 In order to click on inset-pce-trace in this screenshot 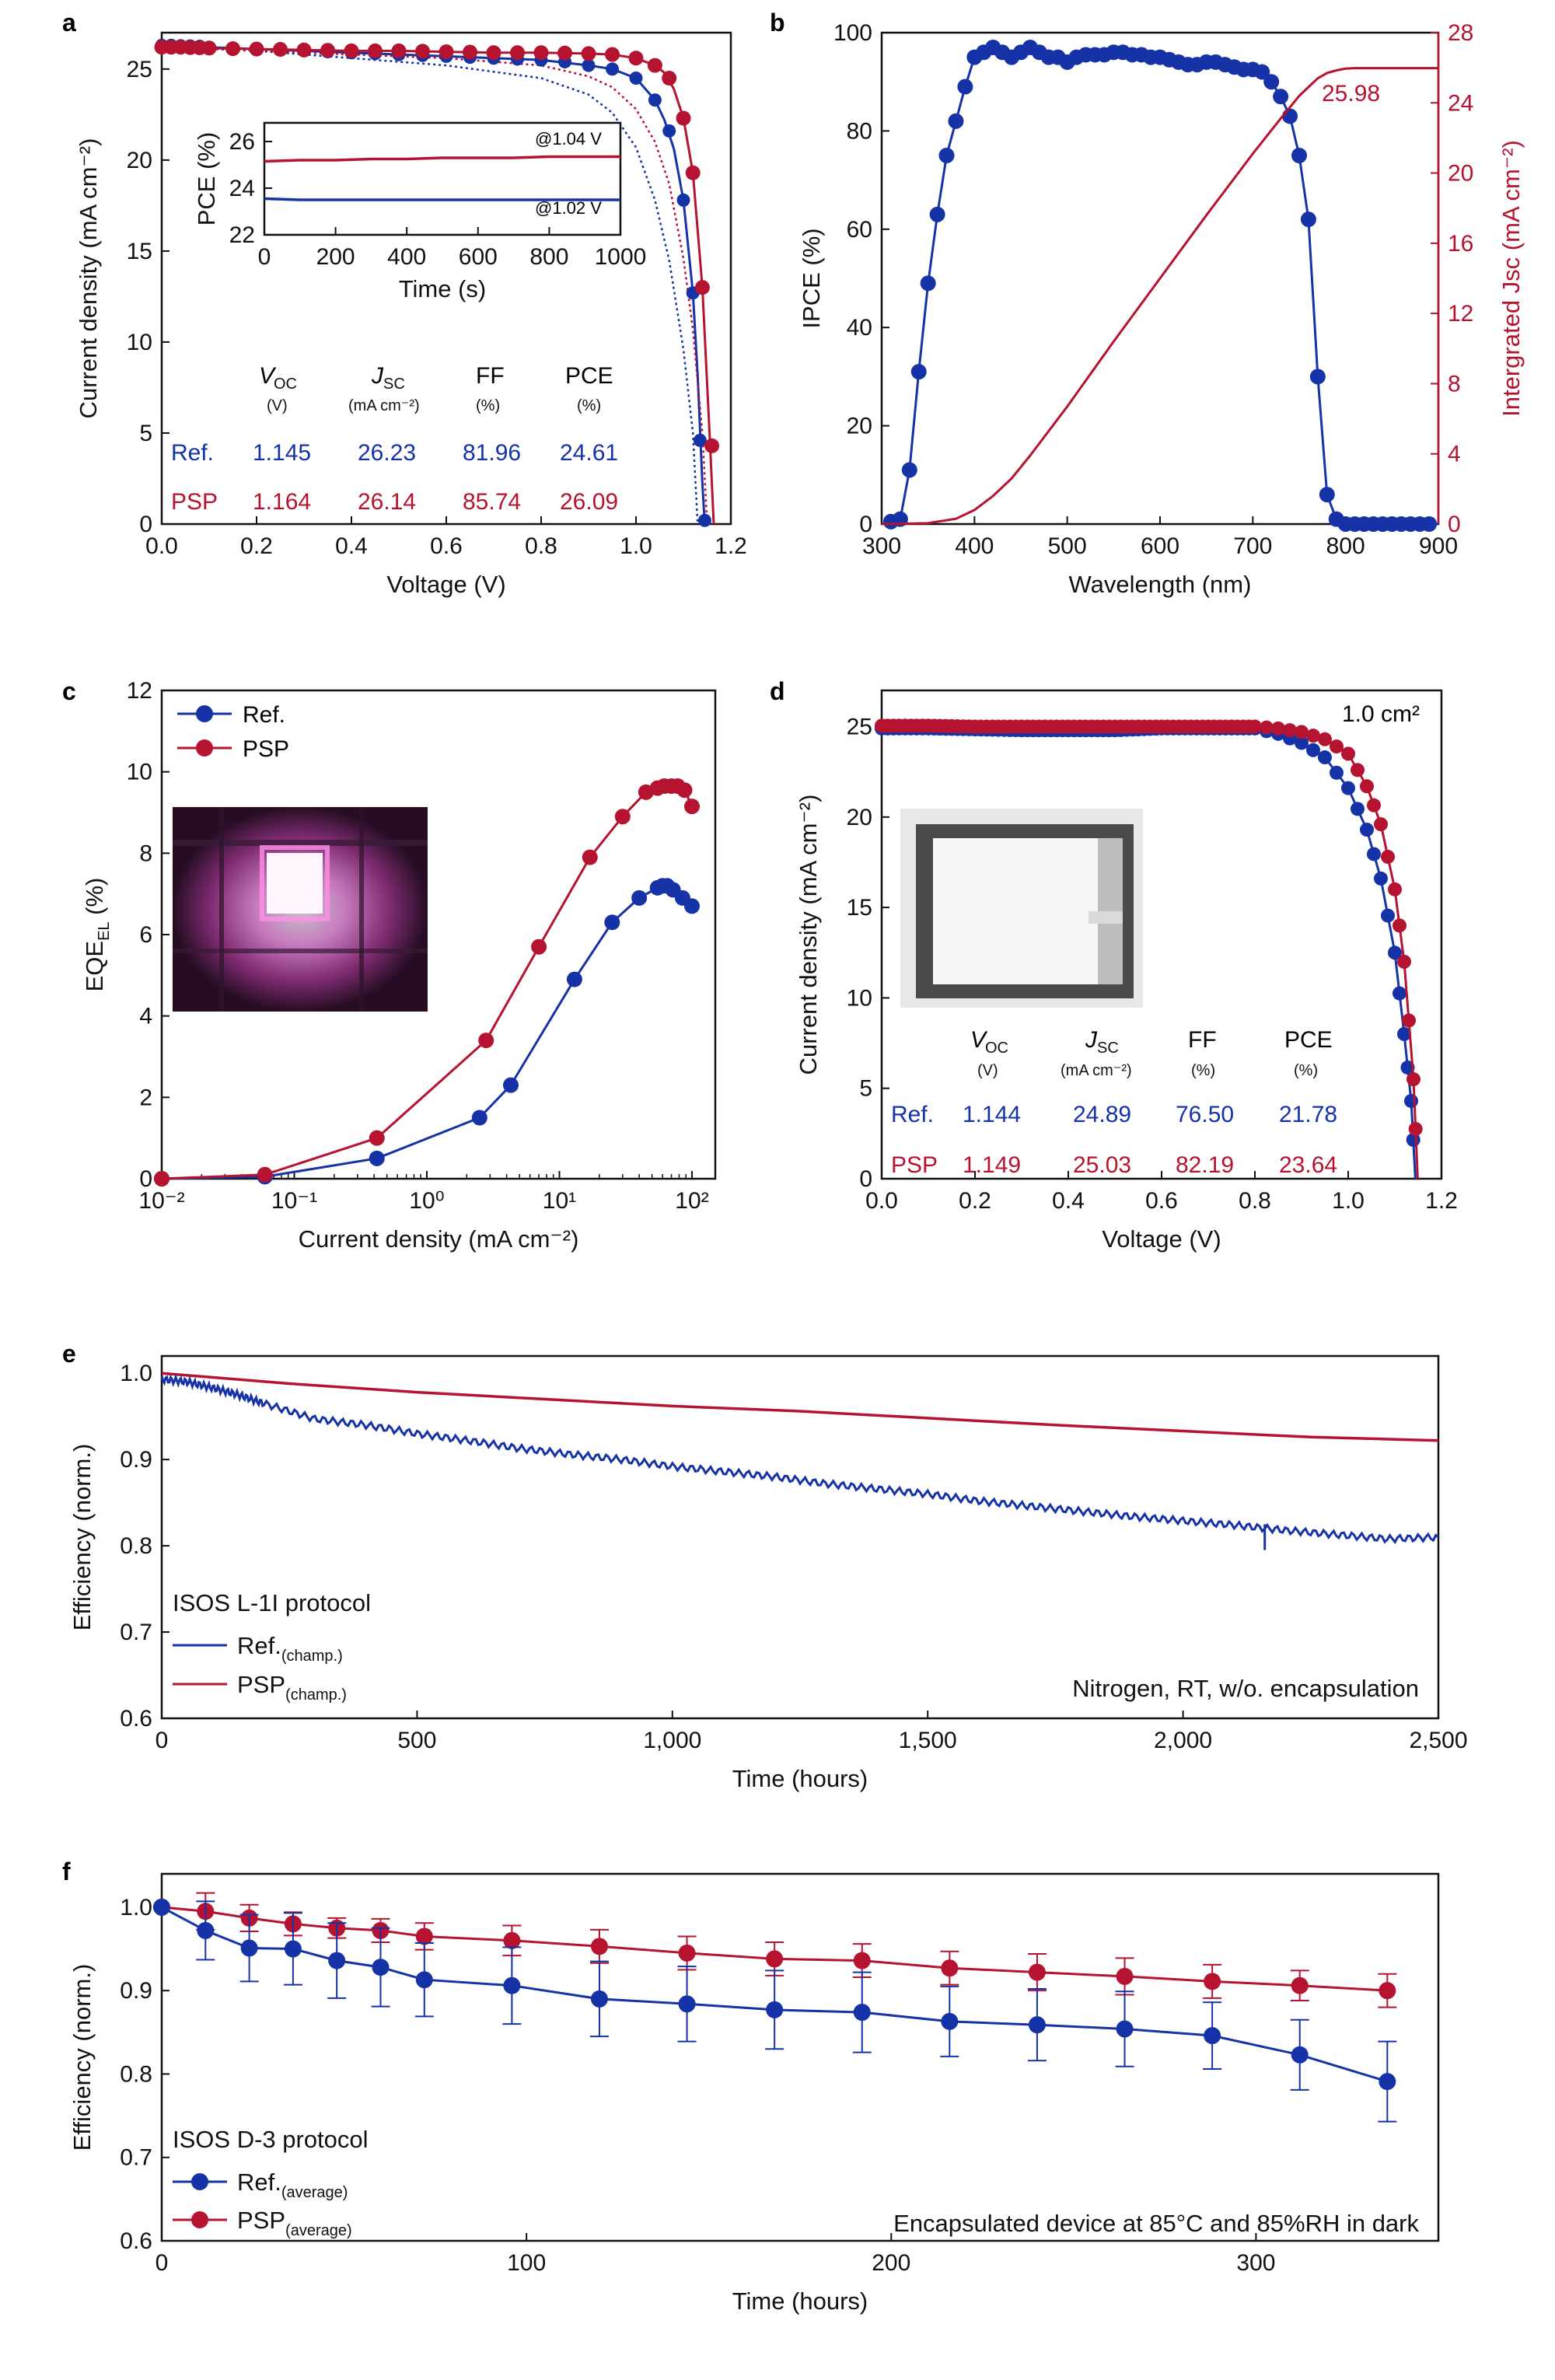, I will do `click(442, 159)`.